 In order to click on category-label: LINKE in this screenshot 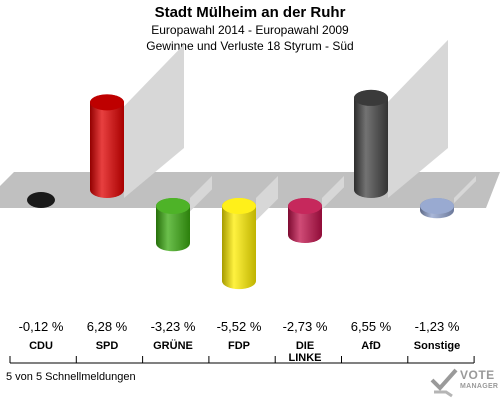, I will do `click(305, 358)`.